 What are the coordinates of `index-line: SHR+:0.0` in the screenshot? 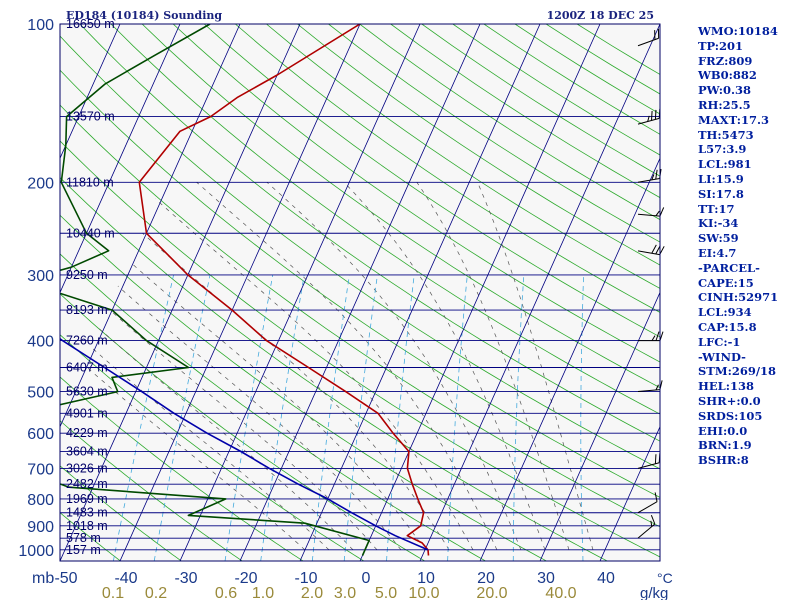 It's located at (729, 400).